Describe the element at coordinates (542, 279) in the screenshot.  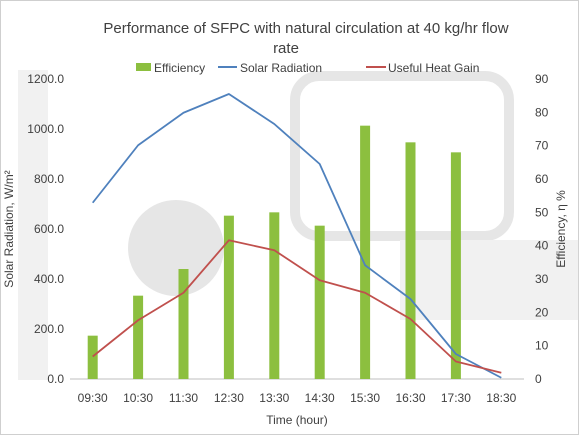
I see `right-tick-label: 30` at that location.